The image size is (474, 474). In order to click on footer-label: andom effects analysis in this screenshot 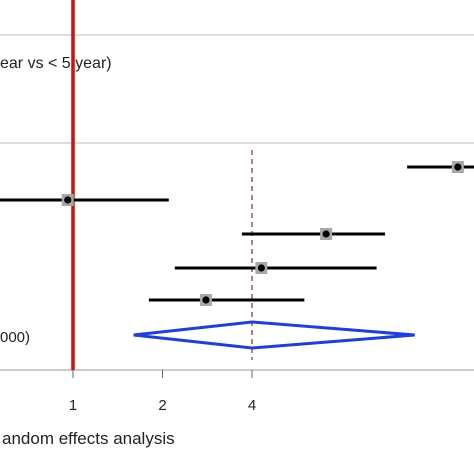, I will do `click(88, 438)`.